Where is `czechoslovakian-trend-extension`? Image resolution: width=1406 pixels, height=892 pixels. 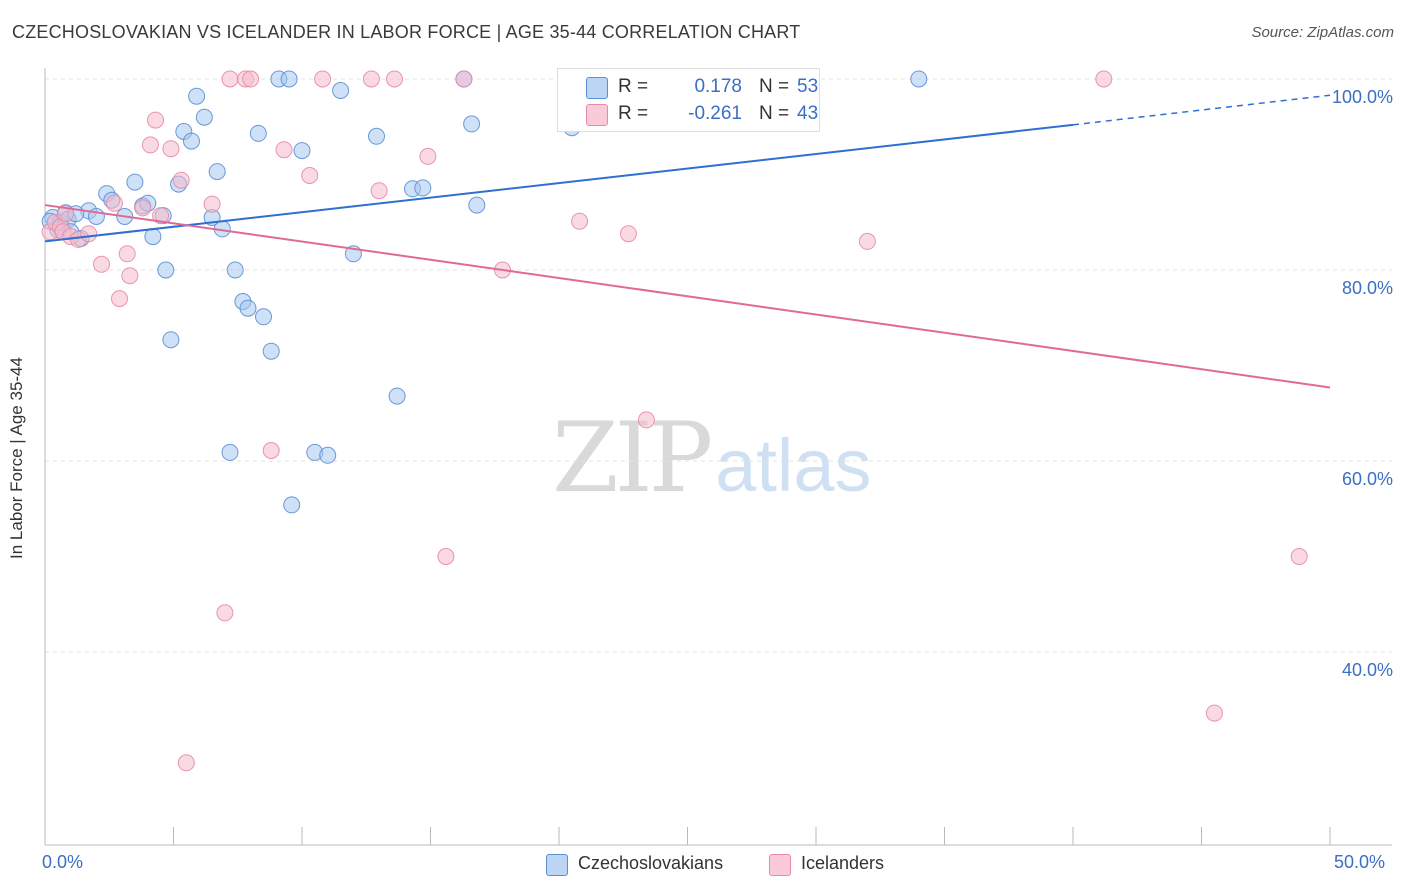 czechoslovakian-trend-extension is located at coordinates (1201, 110).